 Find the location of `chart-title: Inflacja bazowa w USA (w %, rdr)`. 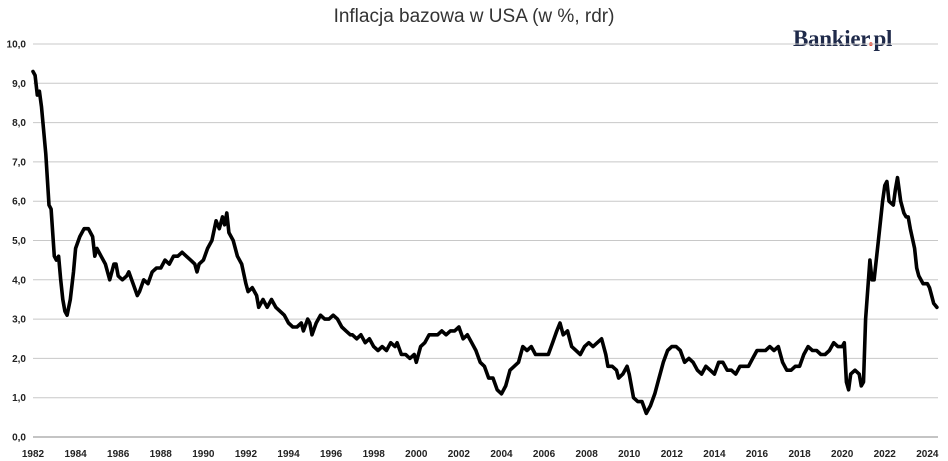

chart-title: Inflacja bazowa w USA (w %, rdr) is located at coordinates (474, 16).